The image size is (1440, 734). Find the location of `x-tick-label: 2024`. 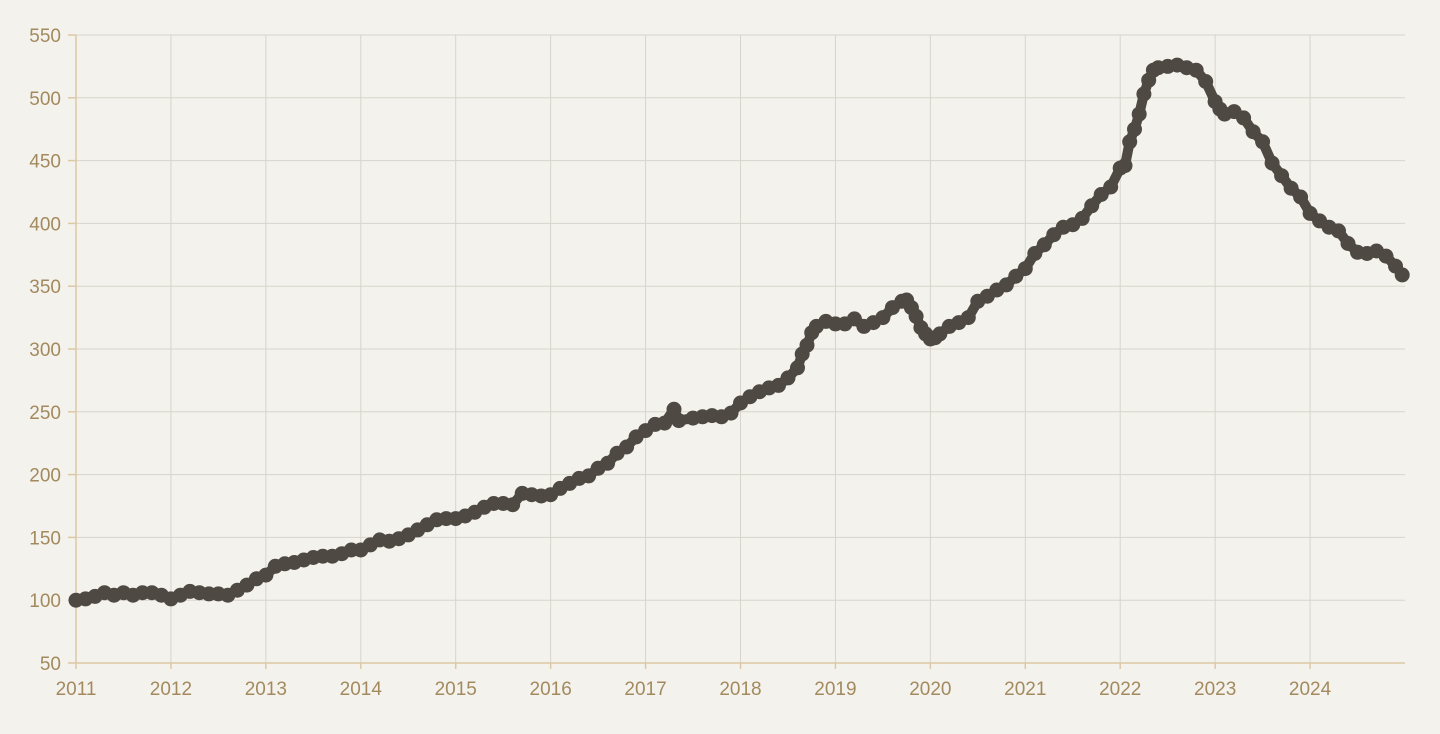

x-tick-label: 2024 is located at coordinates (1310, 689).